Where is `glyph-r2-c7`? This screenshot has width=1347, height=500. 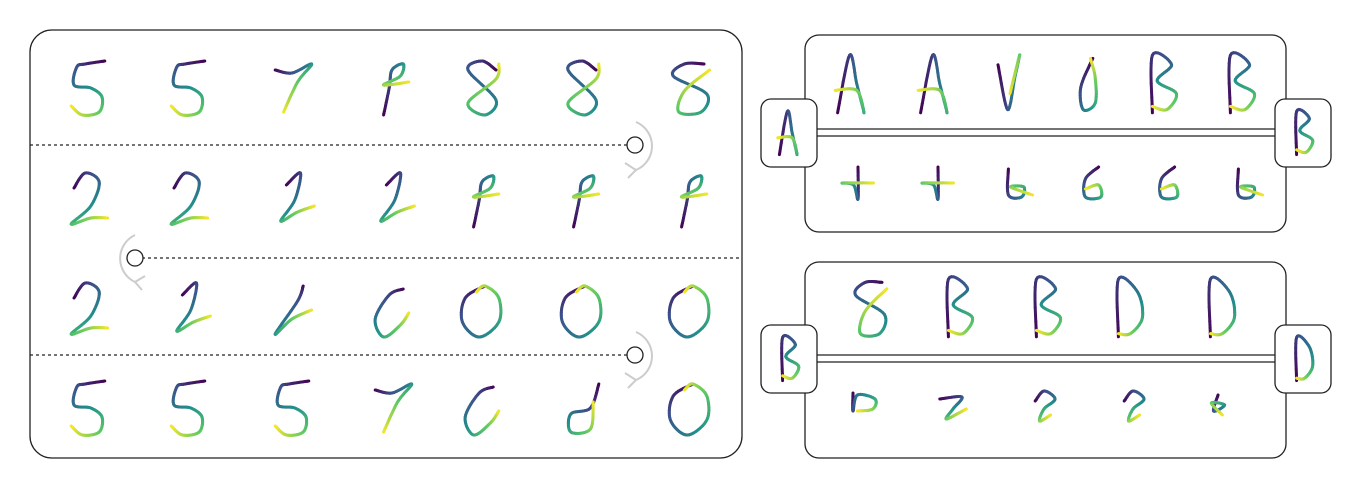
glyph-r2-c7 is located at coordinates (694, 201).